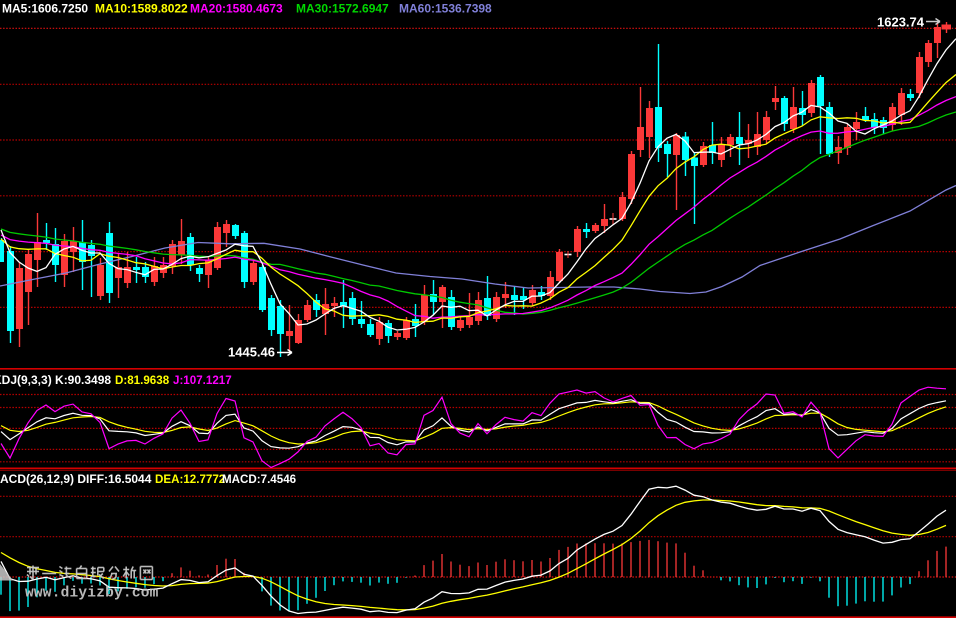 The height and width of the screenshot is (618, 956). What do you see at coordinates (259, 479) in the screenshot?
I see `svg-text: MACD:7.4546` at bounding box center [259, 479].